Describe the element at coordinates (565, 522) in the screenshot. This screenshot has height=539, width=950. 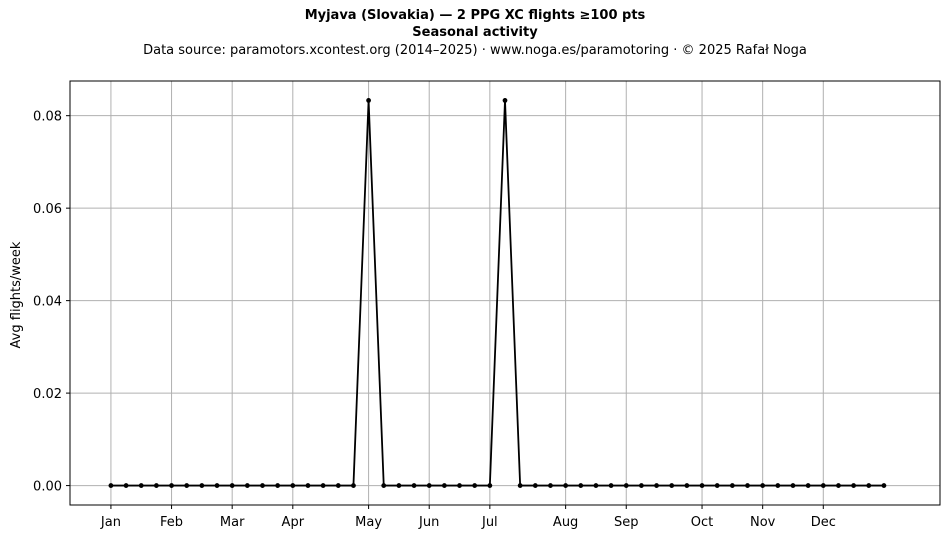
I see `x-tick-label-aug: Aug` at that location.